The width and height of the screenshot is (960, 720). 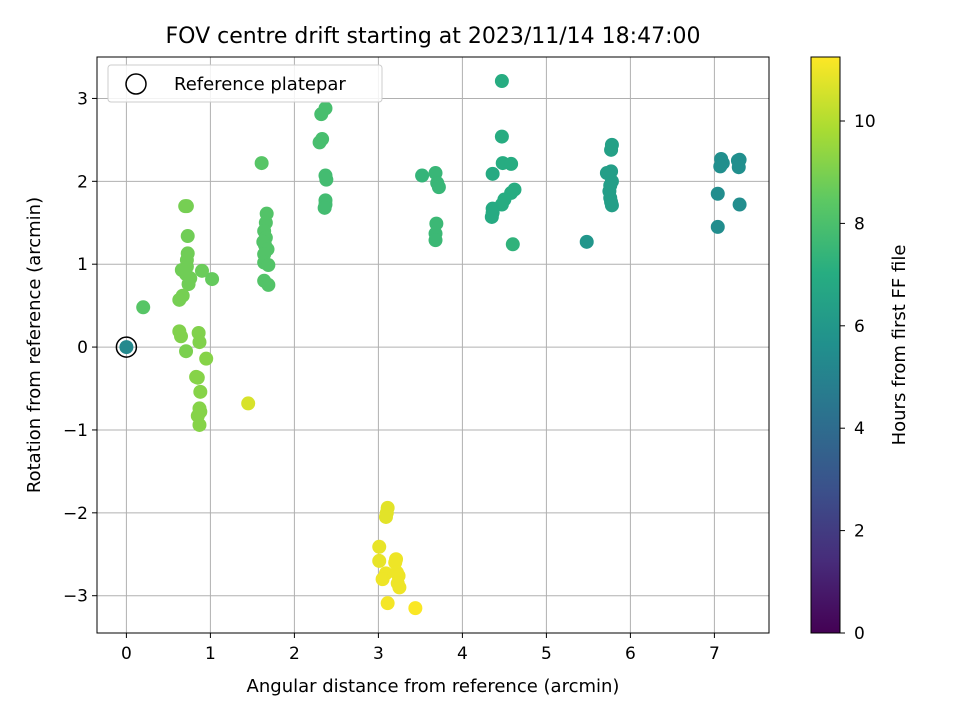 What do you see at coordinates (136, 84) in the screenshot?
I see `legend-marker-icon` at bounding box center [136, 84].